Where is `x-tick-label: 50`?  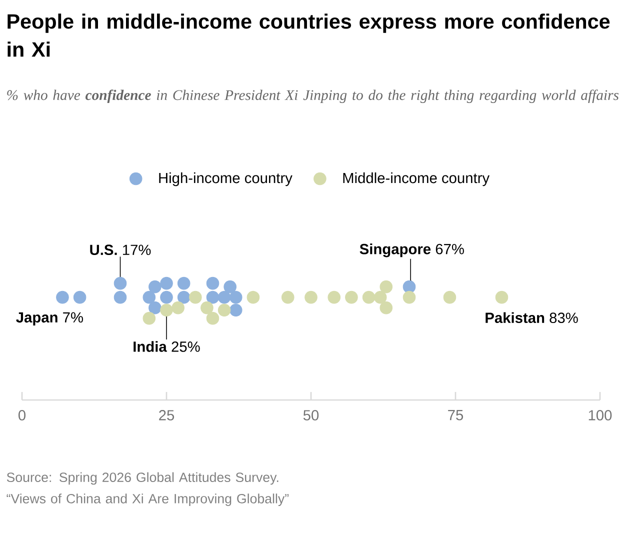
x-tick-label: 50 is located at coordinates (311, 415).